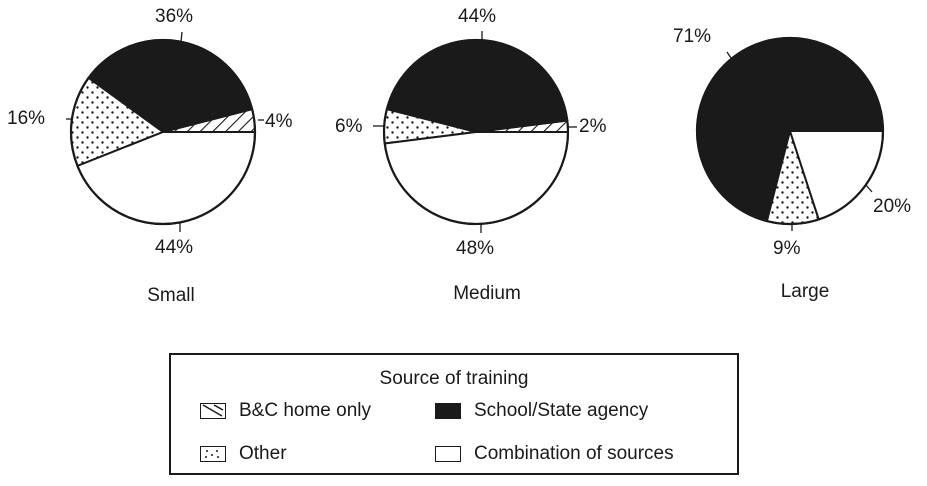 The image size is (927, 486). Describe the element at coordinates (593, 126) in the screenshot. I see `slice-percent-label: 2%` at that location.